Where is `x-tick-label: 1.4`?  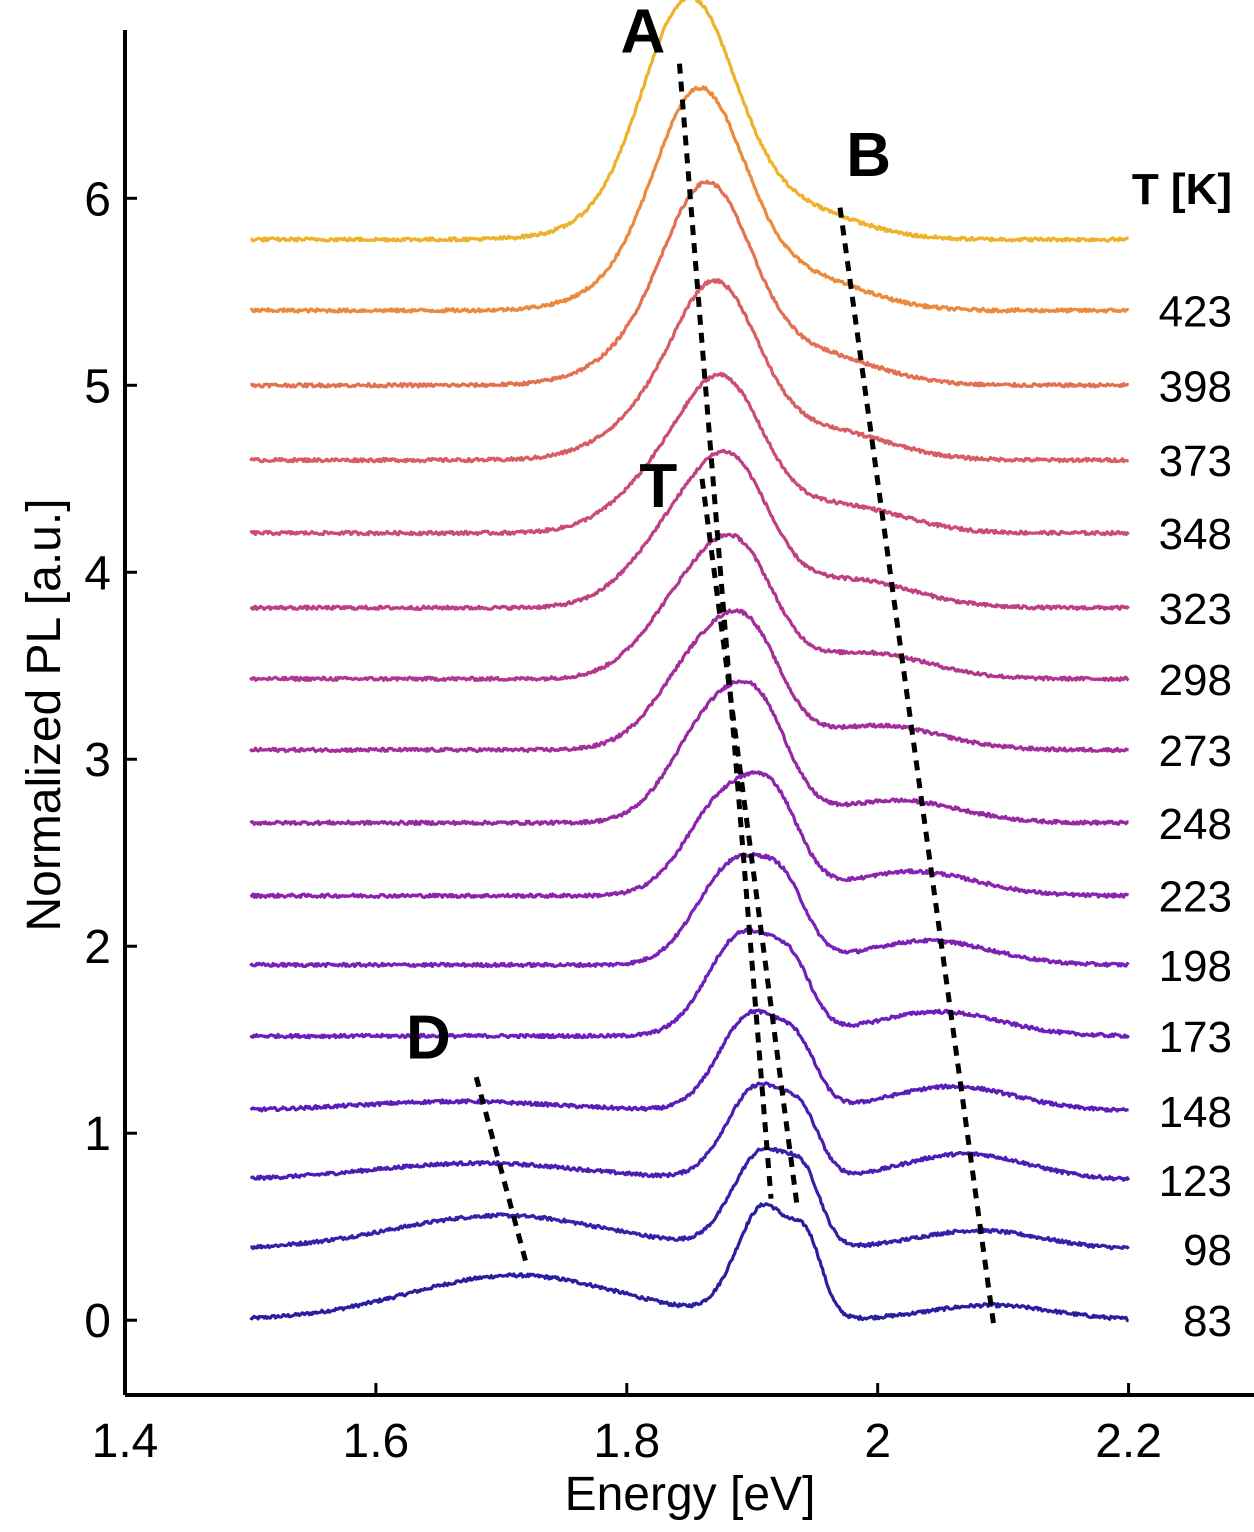 x-tick-label: 1.4 is located at coordinates (125, 1441).